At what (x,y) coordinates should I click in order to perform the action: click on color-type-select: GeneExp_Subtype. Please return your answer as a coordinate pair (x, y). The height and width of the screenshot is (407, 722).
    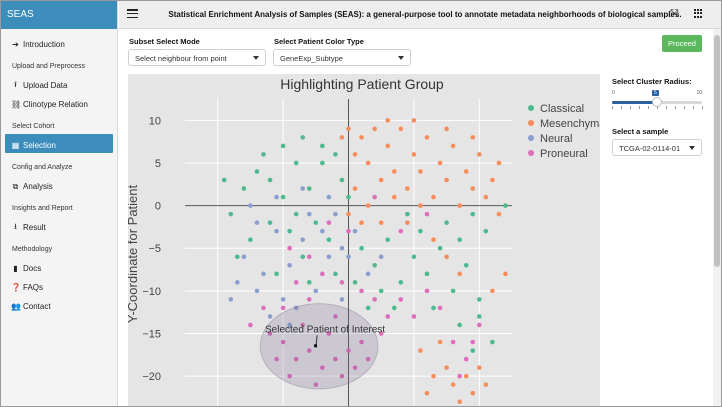
    Looking at the image, I should click on (342, 57).